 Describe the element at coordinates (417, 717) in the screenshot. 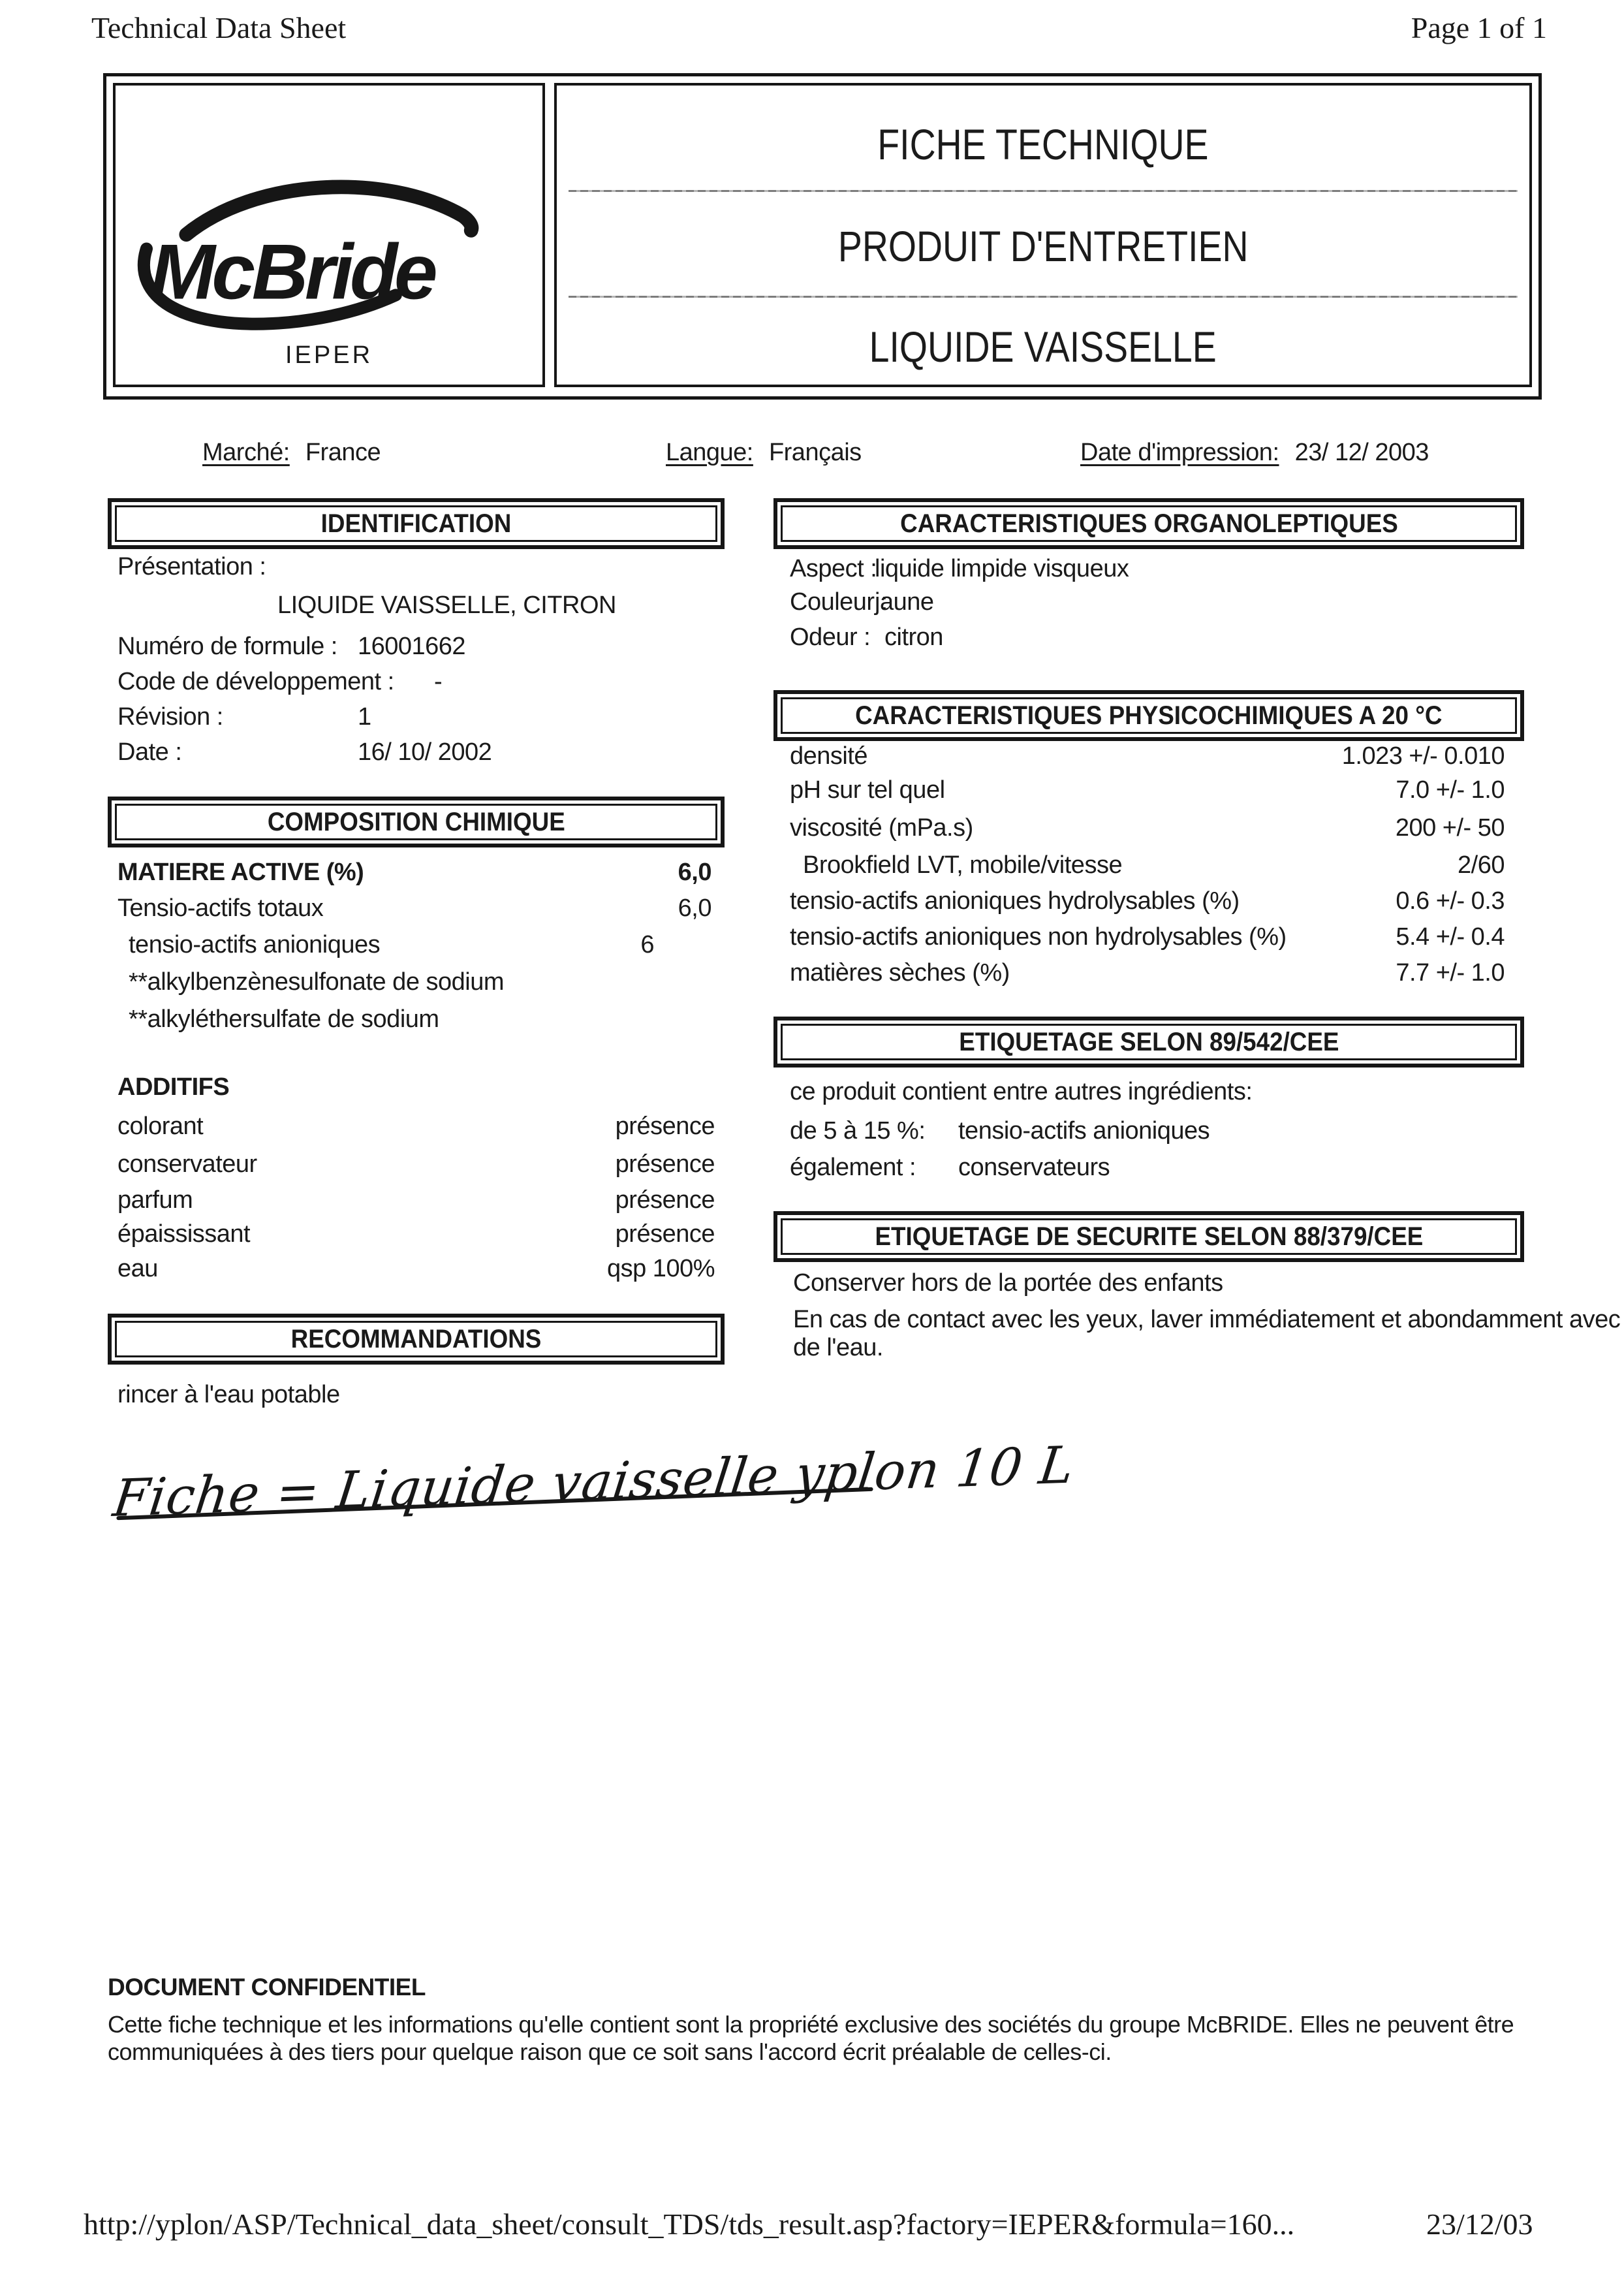

I see `ident-row-revision: Révision : 1` at that location.